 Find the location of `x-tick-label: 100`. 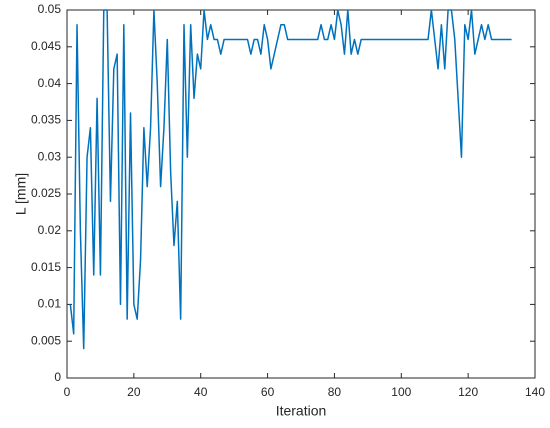

x-tick-label: 100 is located at coordinates (401, 392).